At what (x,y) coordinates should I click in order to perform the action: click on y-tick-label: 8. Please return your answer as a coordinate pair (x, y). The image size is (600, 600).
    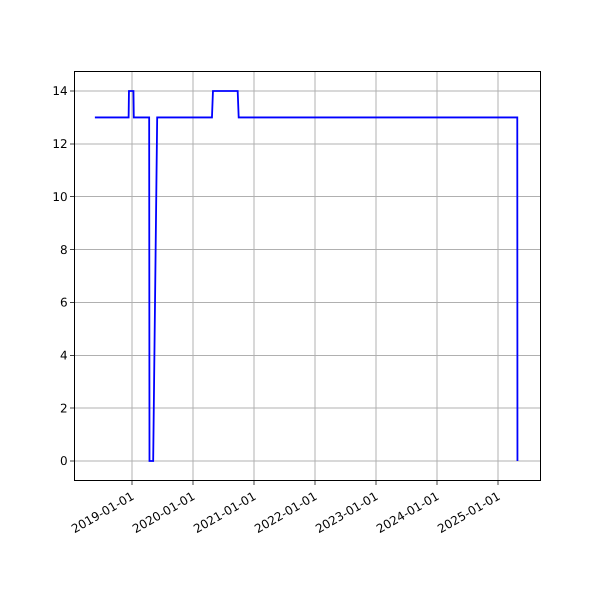
    Looking at the image, I should click on (64, 249).